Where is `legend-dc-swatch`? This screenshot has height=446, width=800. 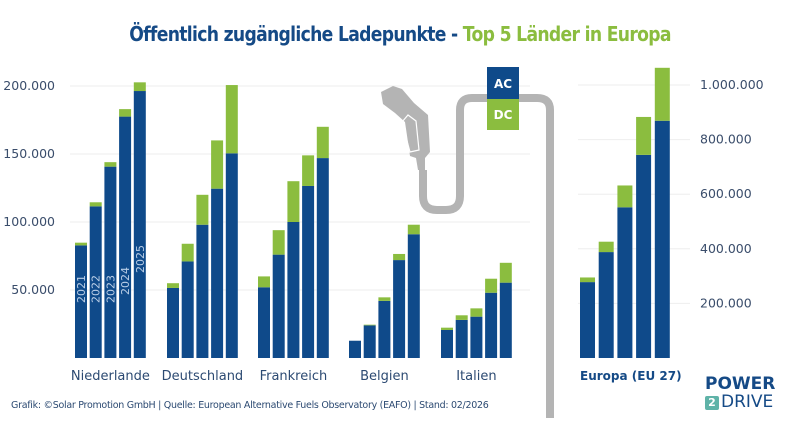 legend-dc-swatch is located at coordinates (503, 114).